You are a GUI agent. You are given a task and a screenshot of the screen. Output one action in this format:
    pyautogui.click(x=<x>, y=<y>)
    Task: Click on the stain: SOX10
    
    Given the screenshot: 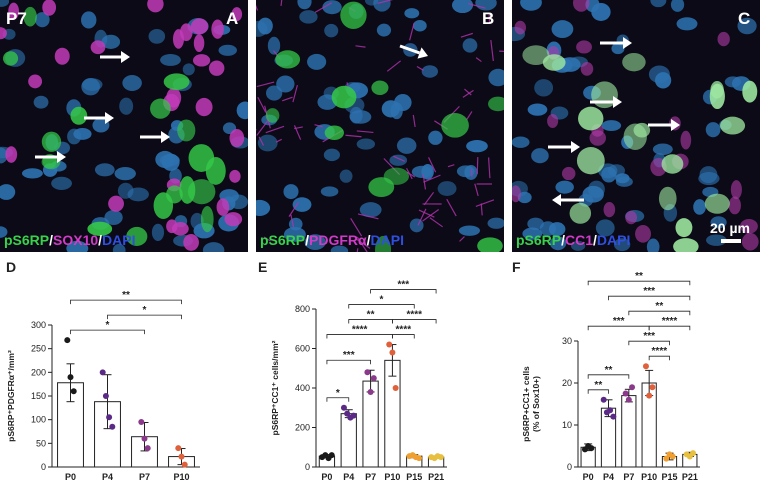 What is the action you would take?
    pyautogui.click(x=75, y=240)
    